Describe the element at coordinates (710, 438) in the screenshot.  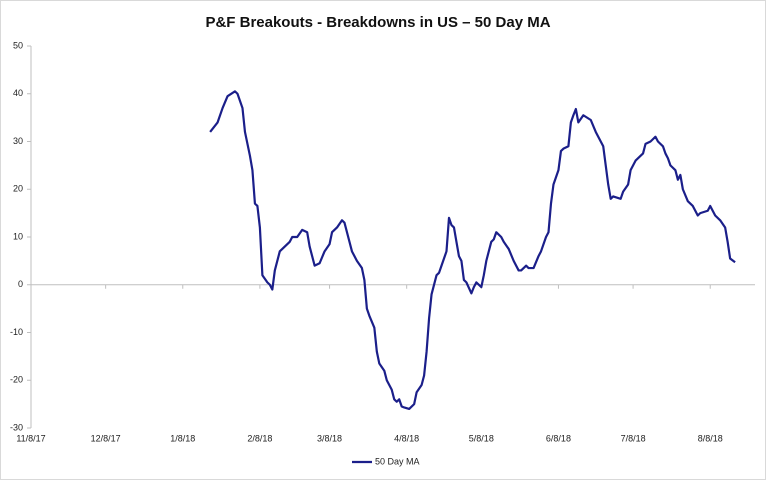
I see `x-tick-label: 8/8/18` at that location.